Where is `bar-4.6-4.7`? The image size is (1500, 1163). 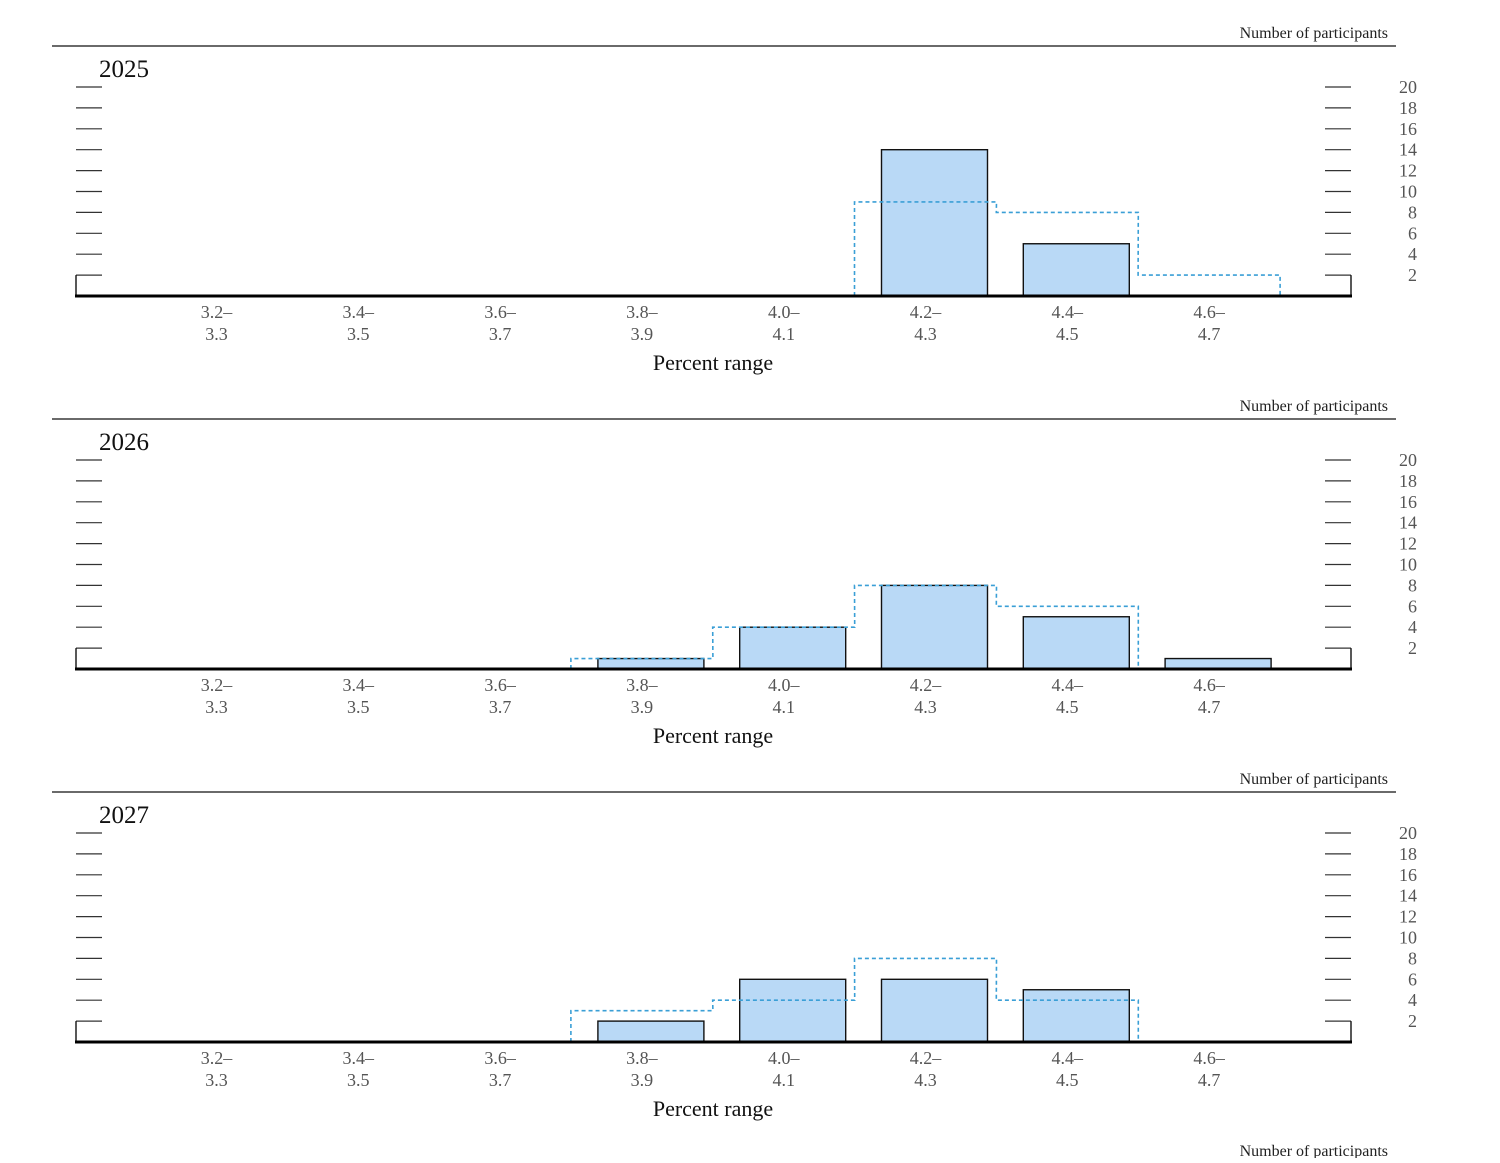
bar-4.6-4.7 is located at coordinates (1218, 663).